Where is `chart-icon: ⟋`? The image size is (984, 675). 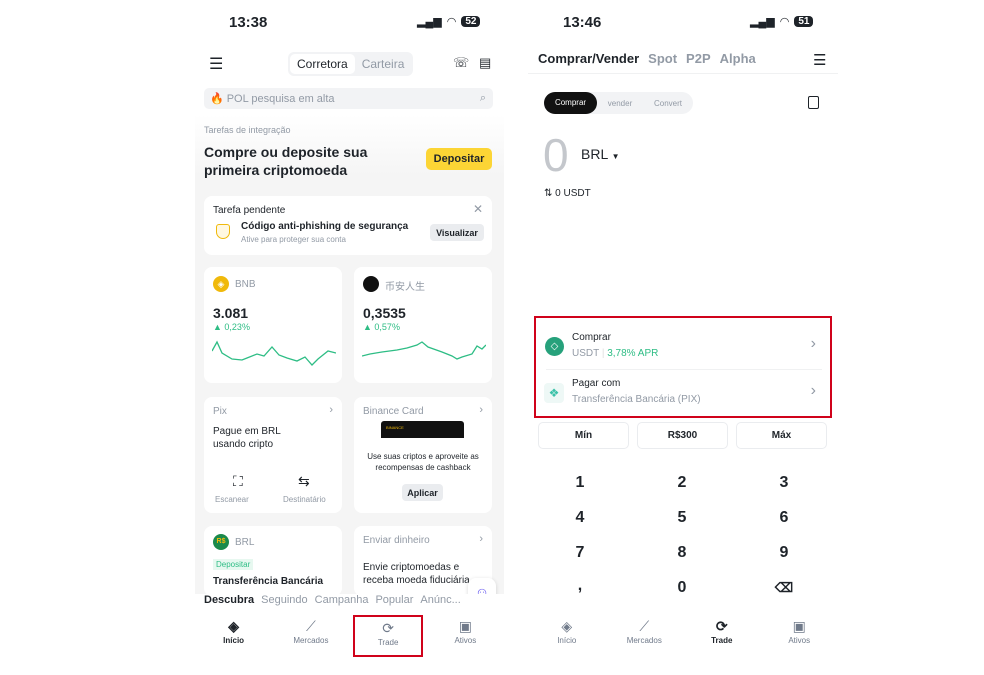 chart-icon: ⟋ is located at coordinates (644, 626).